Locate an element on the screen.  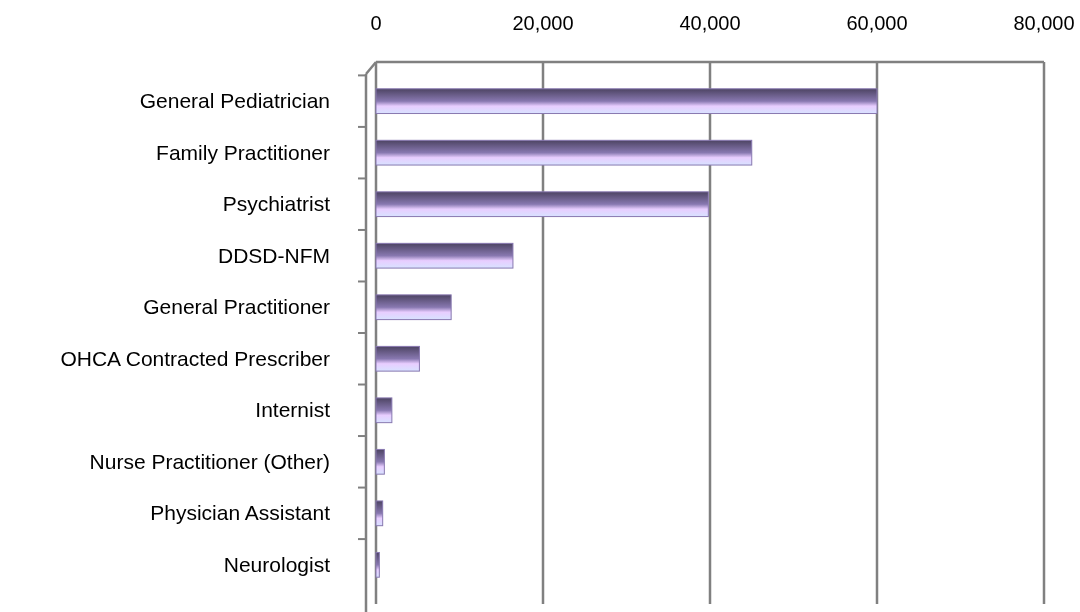
y-tick-label: DDSD-NFM is located at coordinates (274, 255).